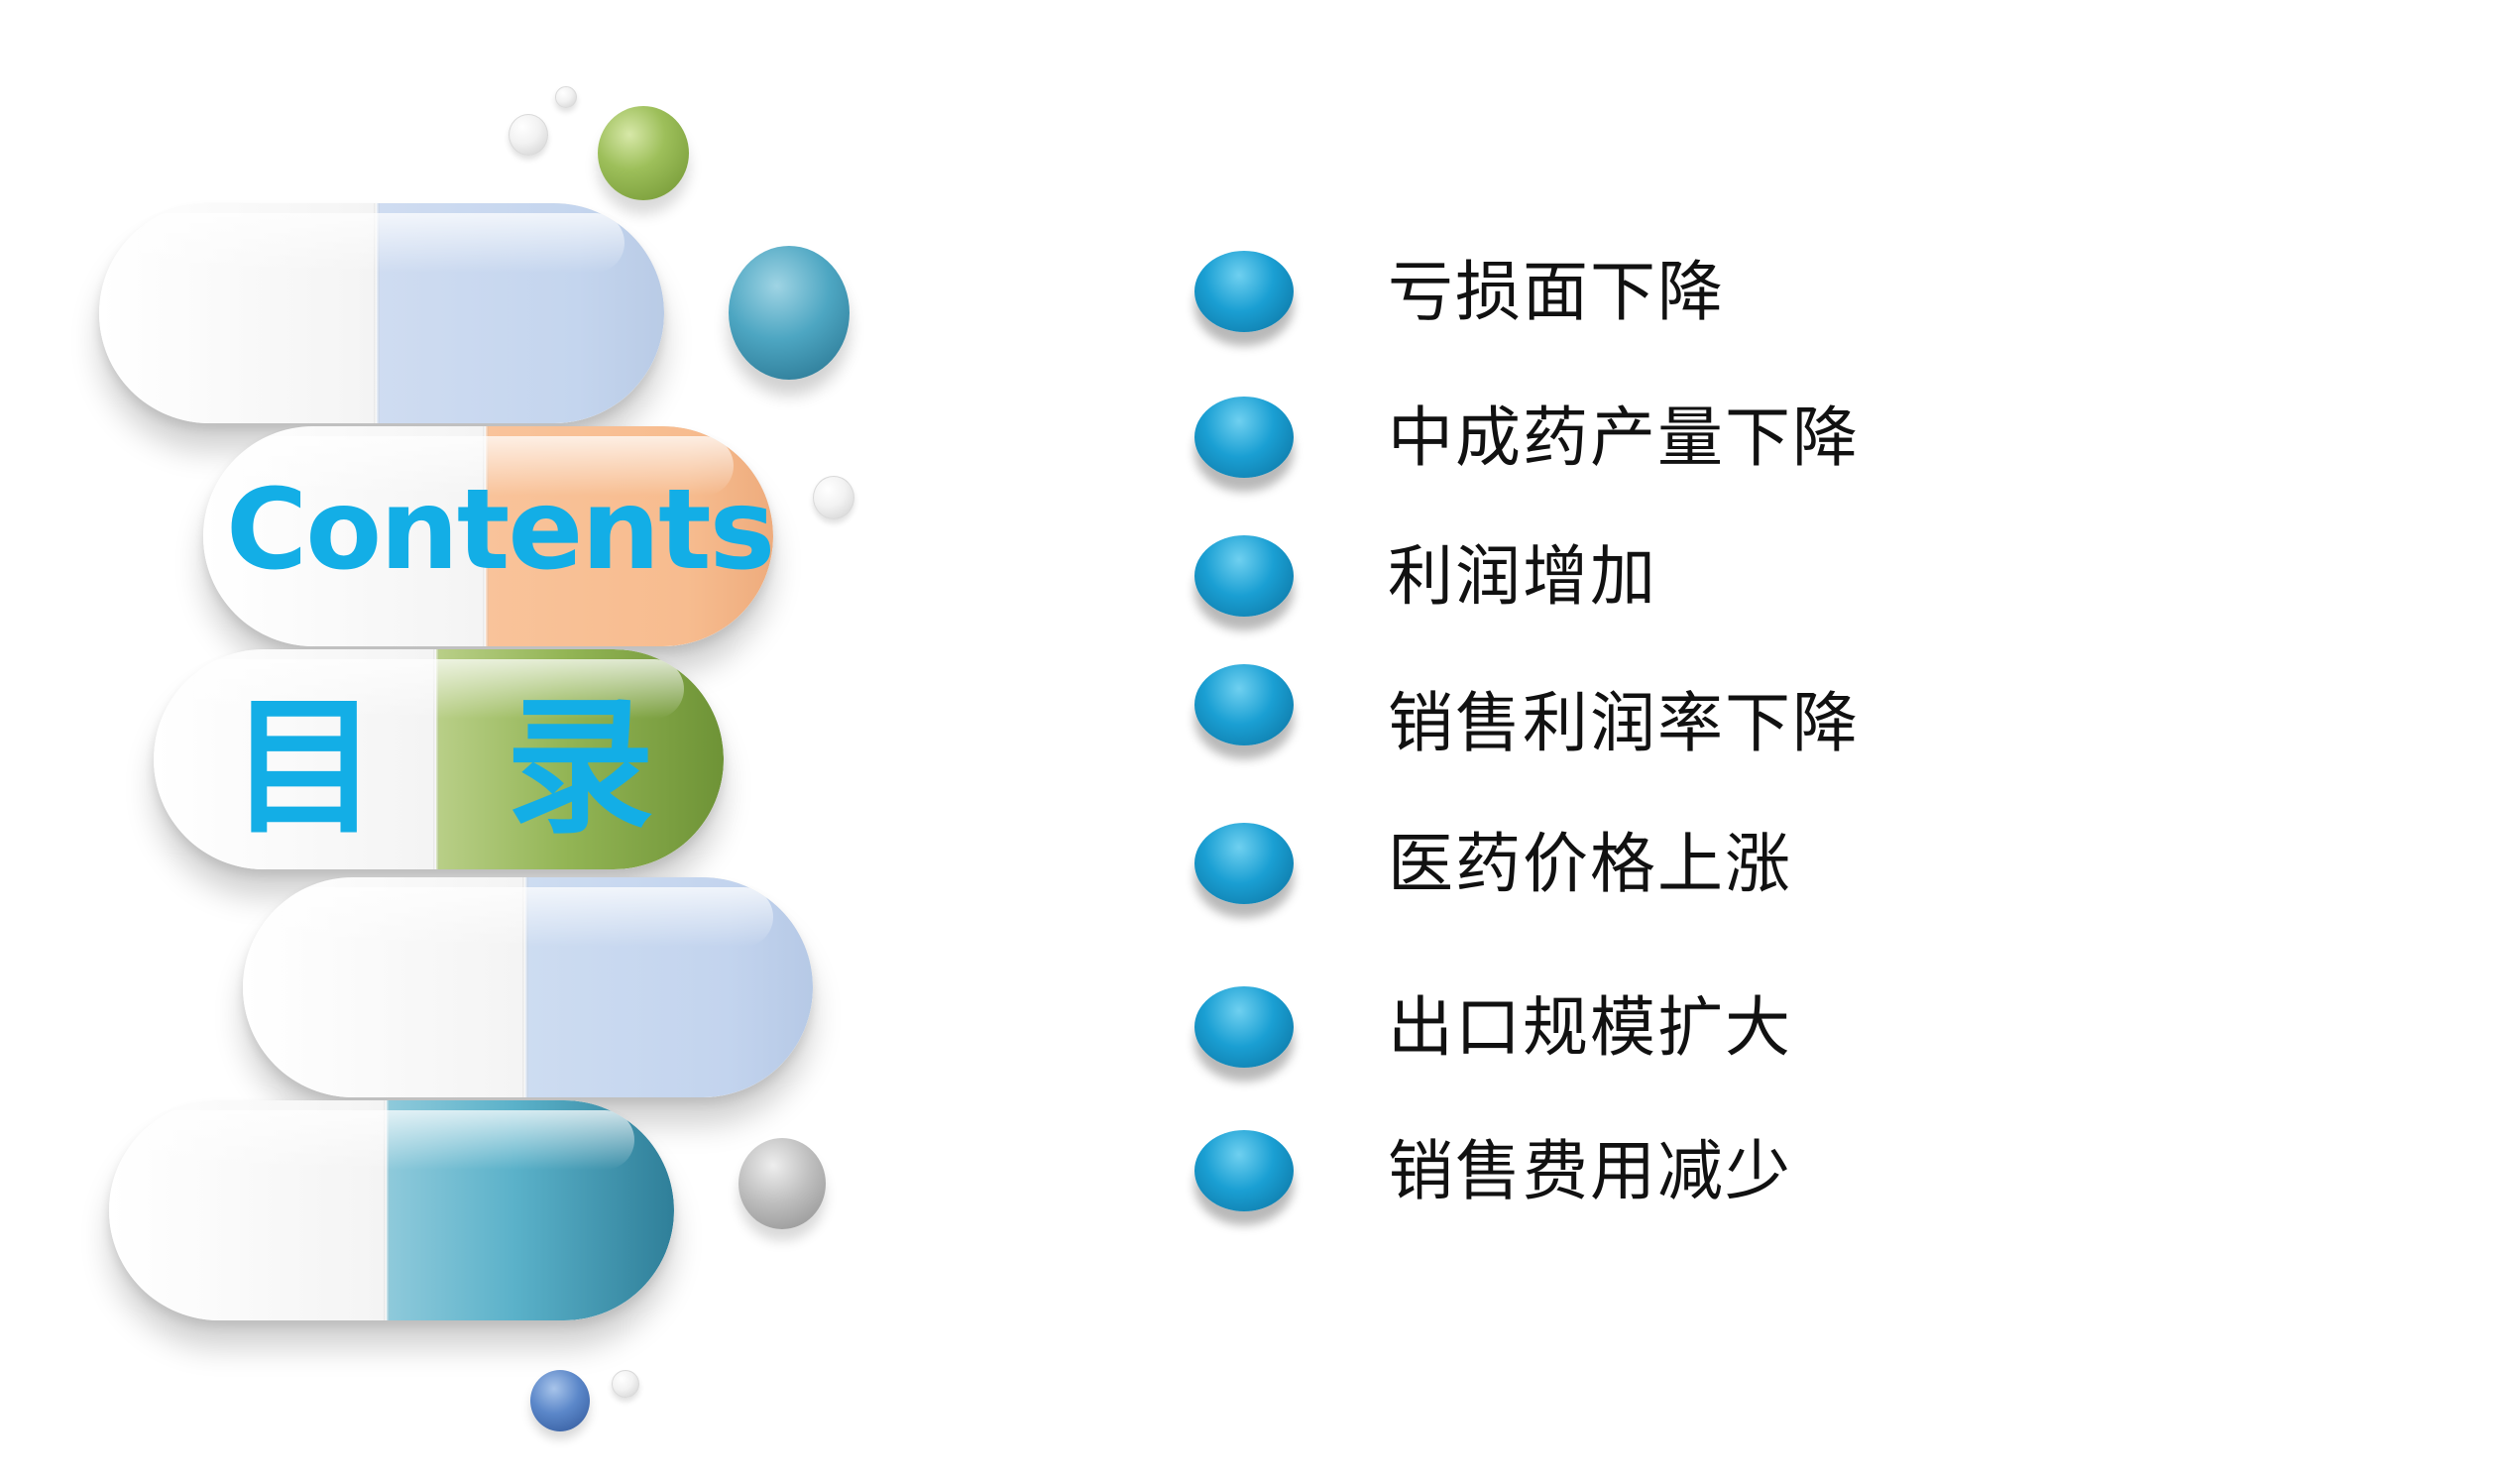 The width and height of the screenshot is (2498, 1484). Describe the element at coordinates (1739, 584) in the screenshot. I see `list-item: 利润增加` at that location.